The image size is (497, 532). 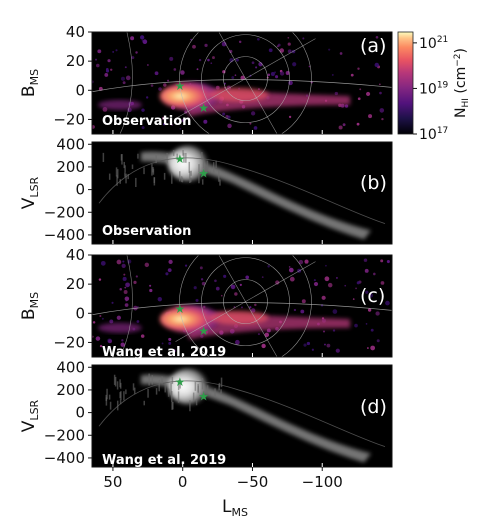 What do you see at coordinates (322, 482) in the screenshot?
I see `xtick-label: −100` at bounding box center [322, 482].